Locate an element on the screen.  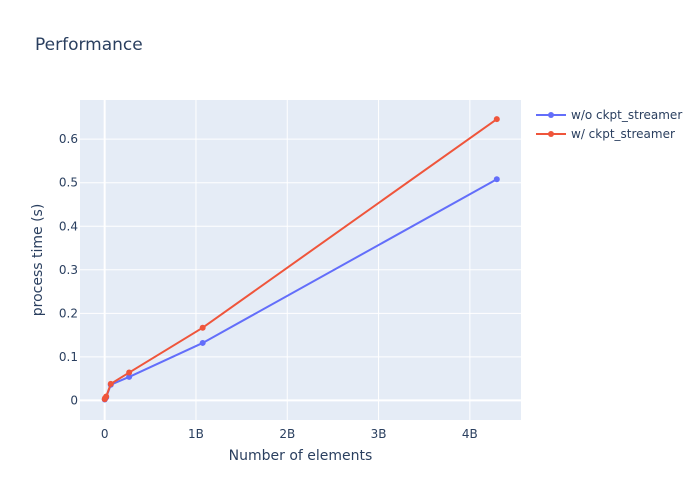
y-tick-label: 0.3 is located at coordinates (68, 270).